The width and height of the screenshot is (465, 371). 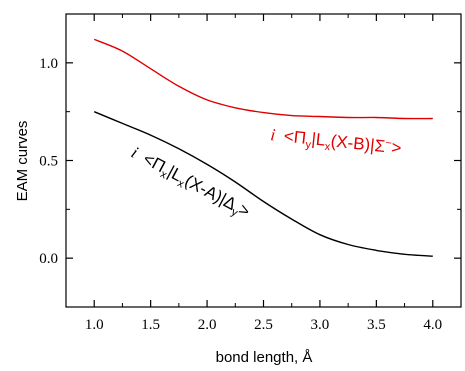 I want to click on x-axis-label: bond length, Å, so click(x=264, y=357).